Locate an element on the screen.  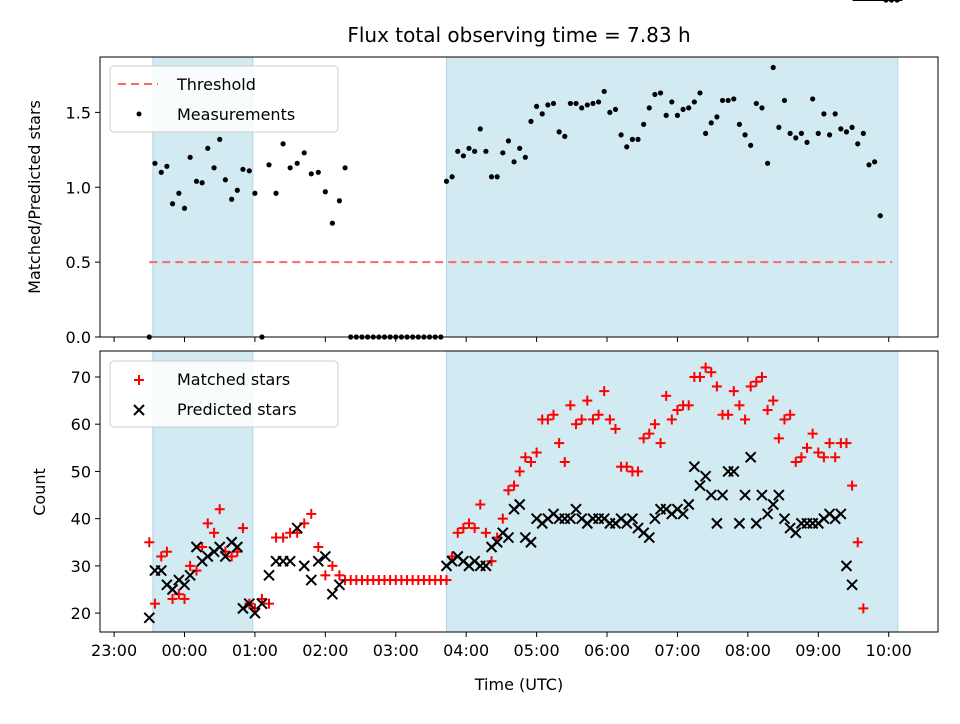
top-y-axis-label: Matched/Predicted stars is located at coordinates (34, 197).